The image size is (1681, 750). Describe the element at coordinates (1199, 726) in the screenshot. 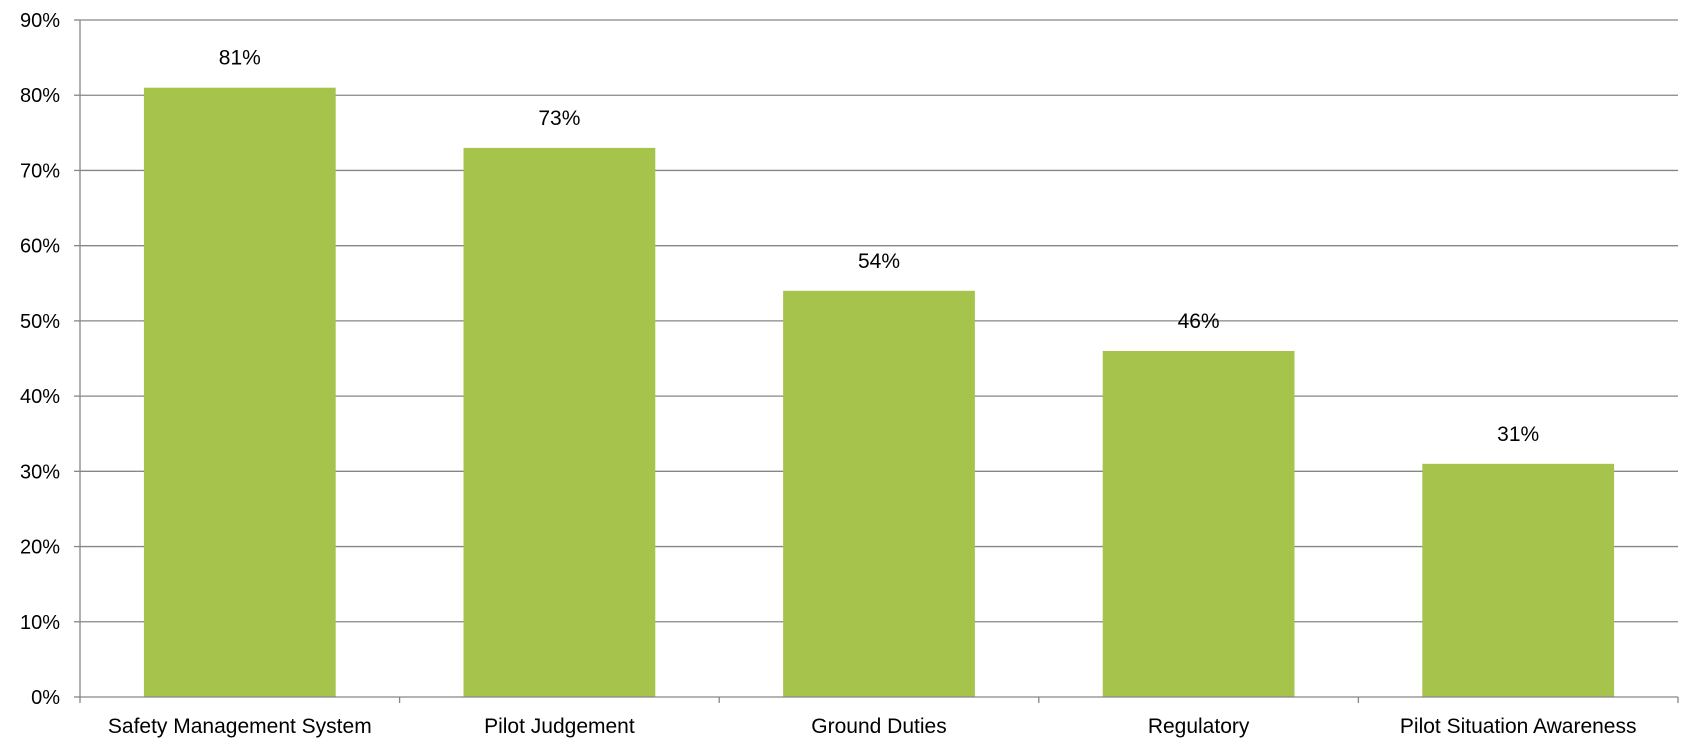

I see `category-label: Regulatory` at that location.